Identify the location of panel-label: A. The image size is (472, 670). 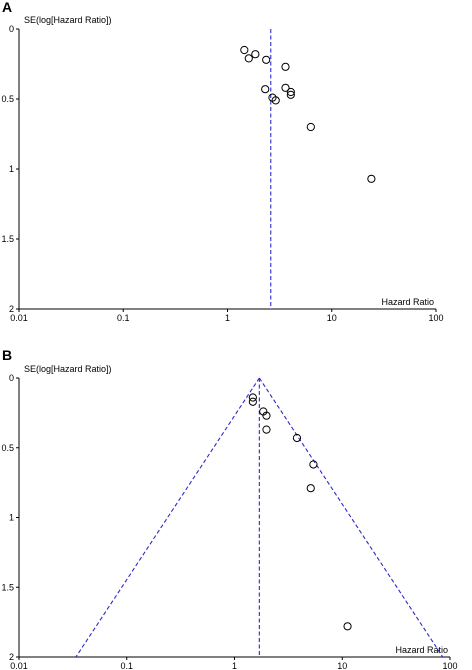
(7, 7).